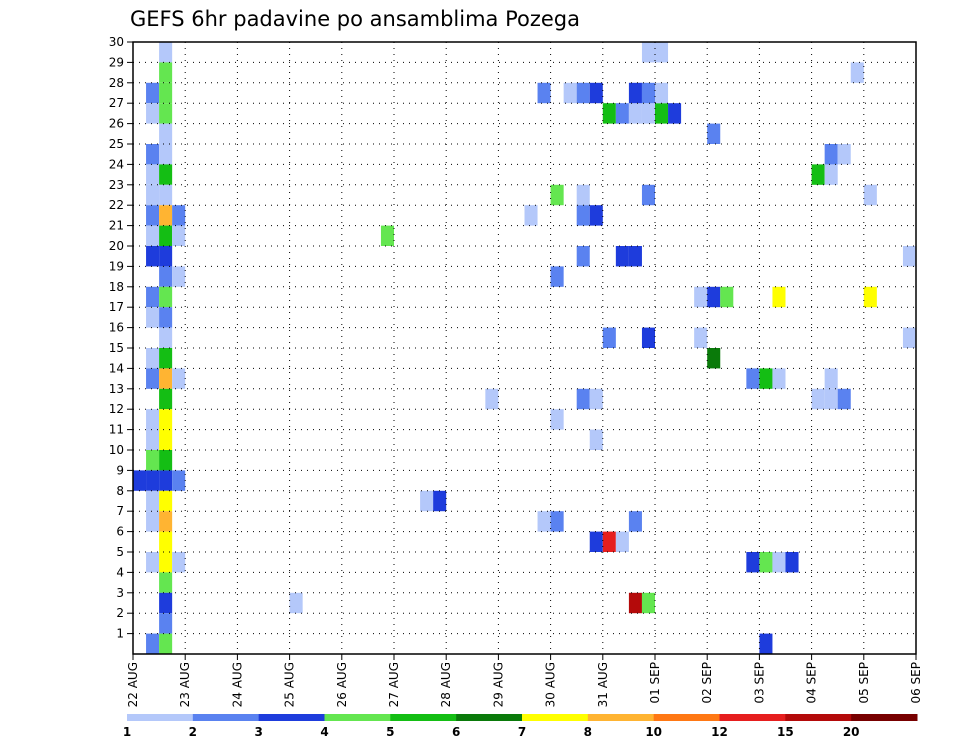  I want to click on colorbar-label: 6, so click(456, 732).